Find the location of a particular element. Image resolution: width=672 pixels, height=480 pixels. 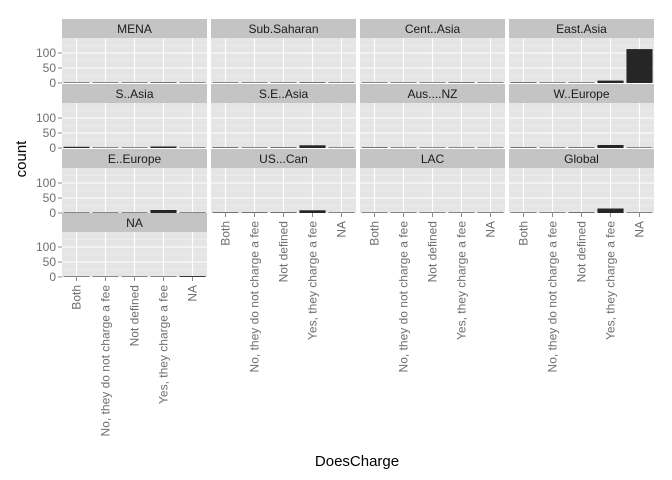

facet-s-e-asia: S.E..Asia is located at coordinates (283, 116).